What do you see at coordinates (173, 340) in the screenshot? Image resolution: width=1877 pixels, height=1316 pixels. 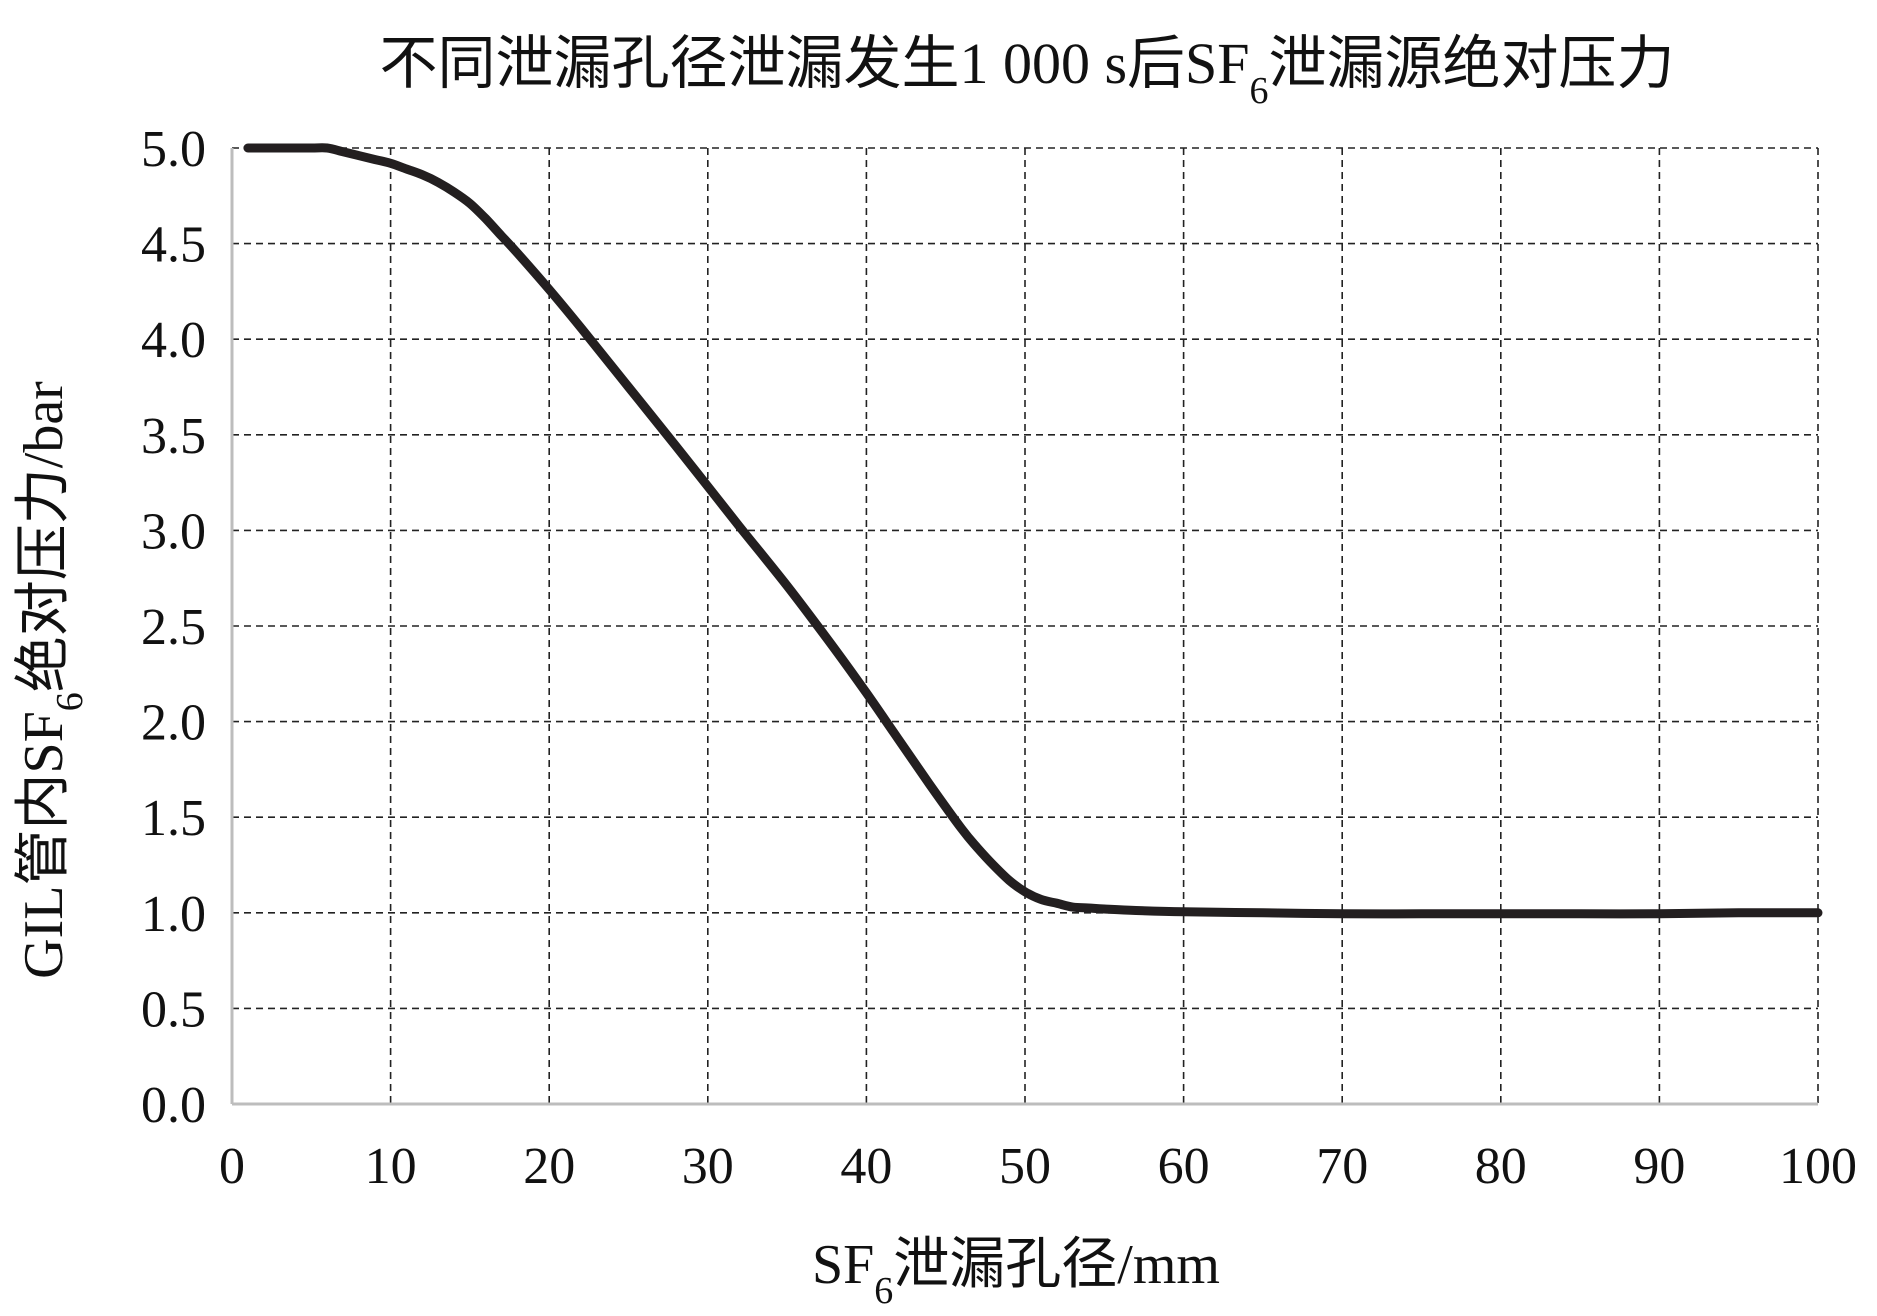 I see `y-tick-label: 4.0` at bounding box center [173, 340].